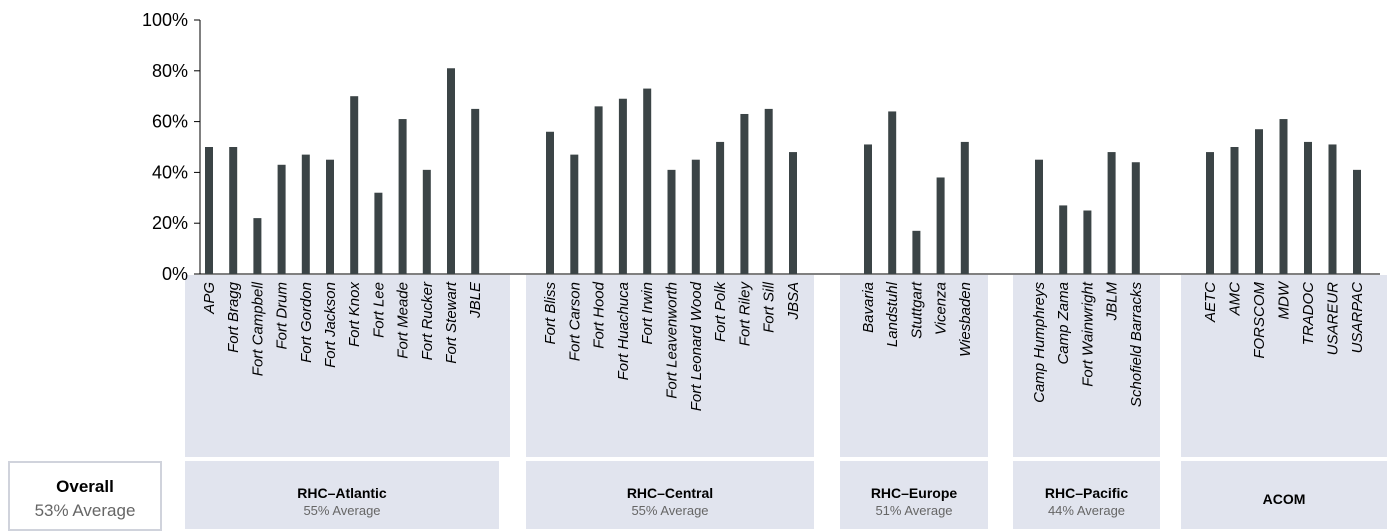 The width and height of the screenshot is (1387, 531). Describe the element at coordinates (550, 313) in the screenshot. I see `x-tick-label: Fort Bliss` at that location.